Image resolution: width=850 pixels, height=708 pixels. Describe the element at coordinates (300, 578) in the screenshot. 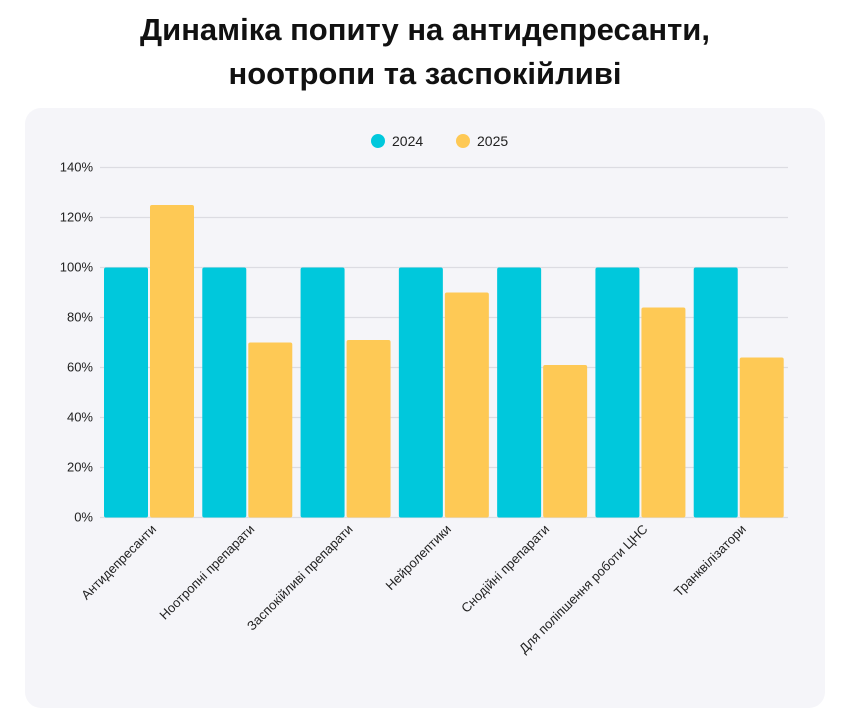

I see `x-tick-label: Заспокійливі препарати` at that location.